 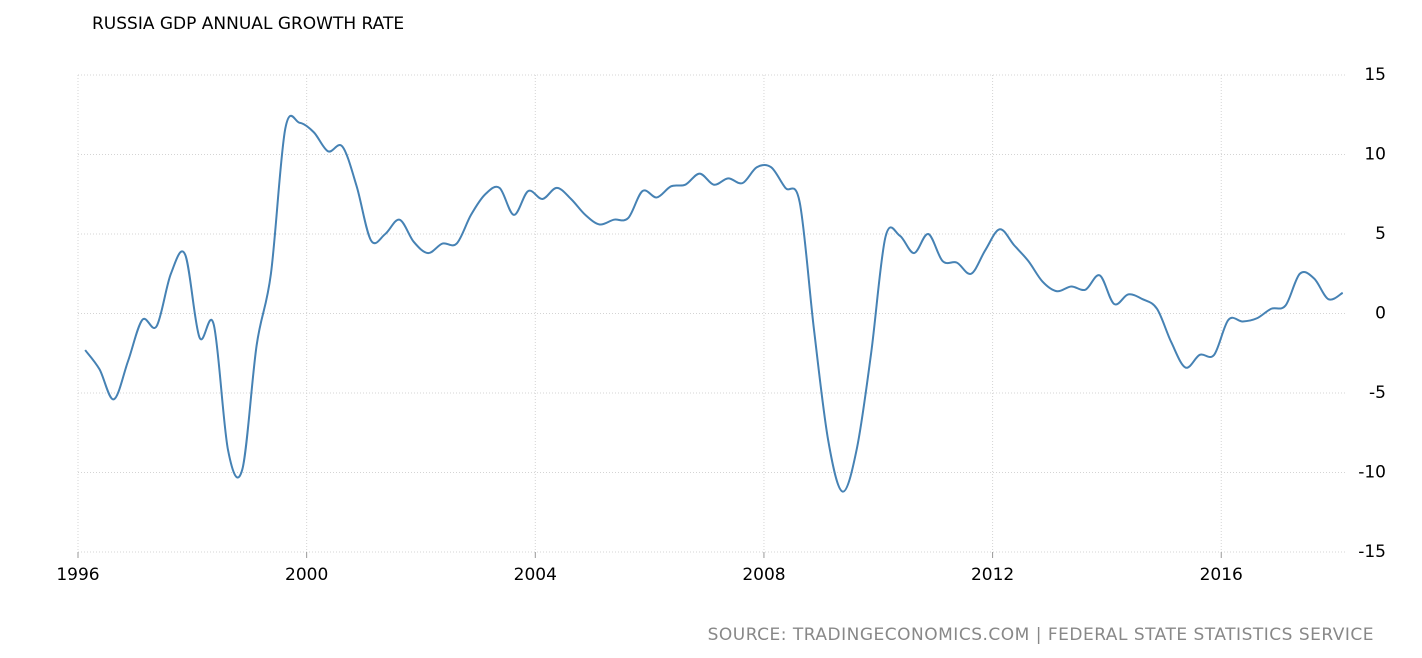 I want to click on y-tick-label: 10, so click(x=1375, y=155).